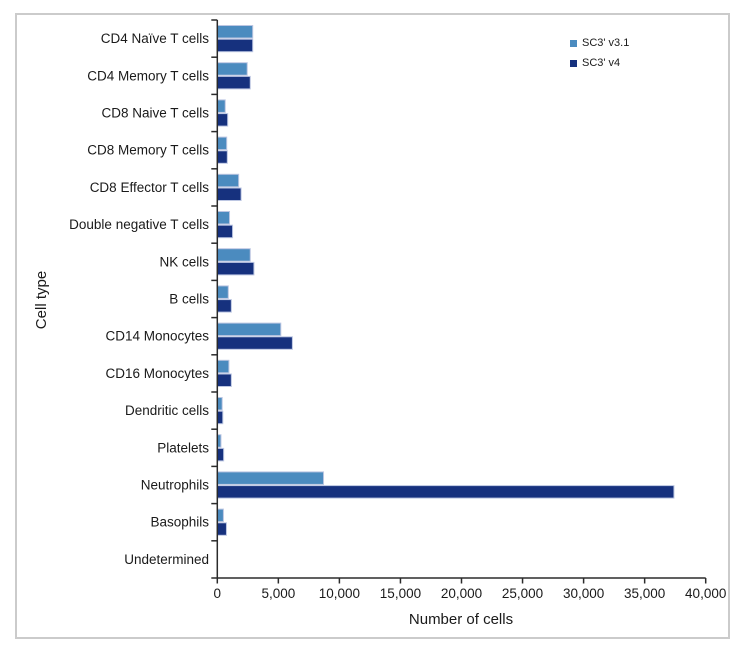  Describe the element at coordinates (148, 150) in the screenshot. I see `category-label: CD8 Memory T cells` at that location.